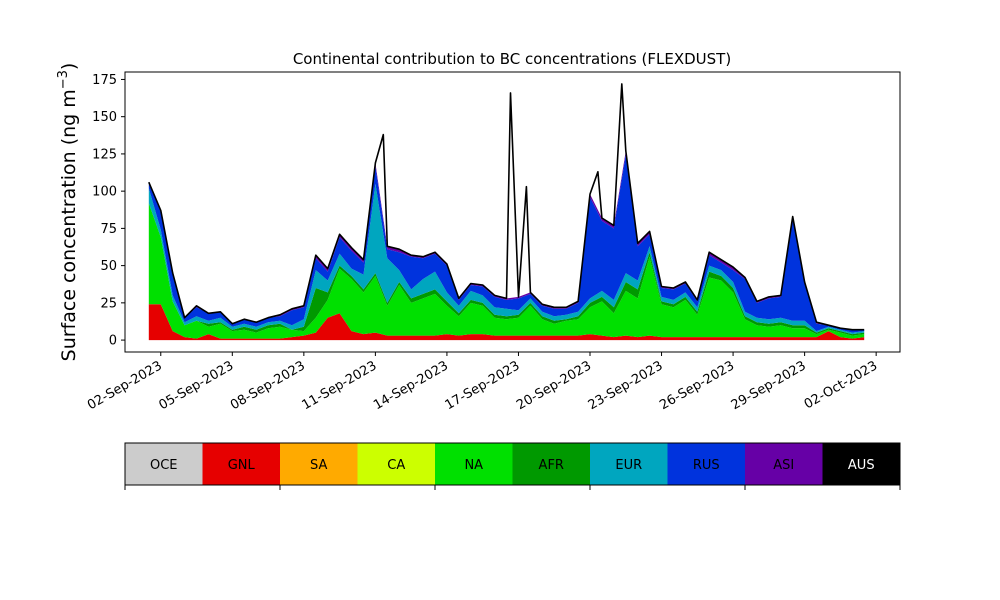  I want to click on x-tick-label: 02-Sep-2023, so click(125, 385).